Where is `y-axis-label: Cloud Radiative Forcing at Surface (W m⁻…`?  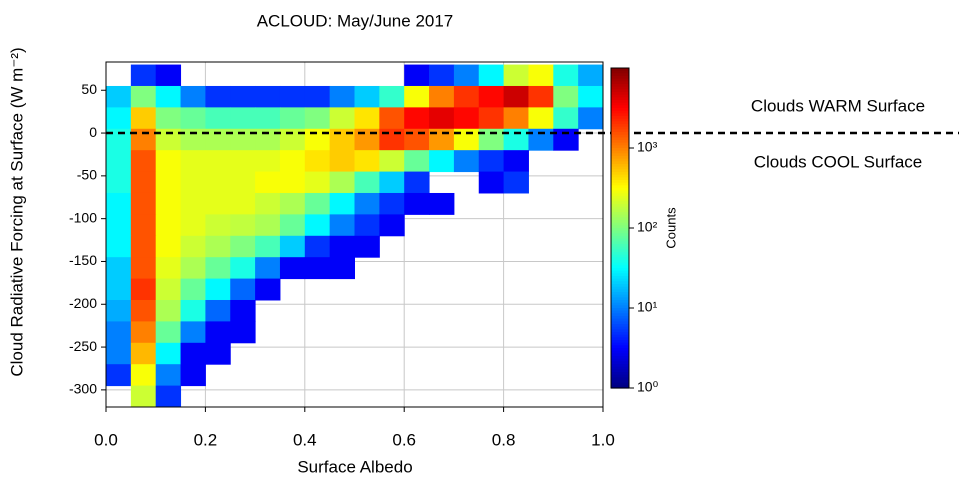
y-axis-label: Cloud Radiative Forcing at Surface (W m⁻… is located at coordinates (16, 211).